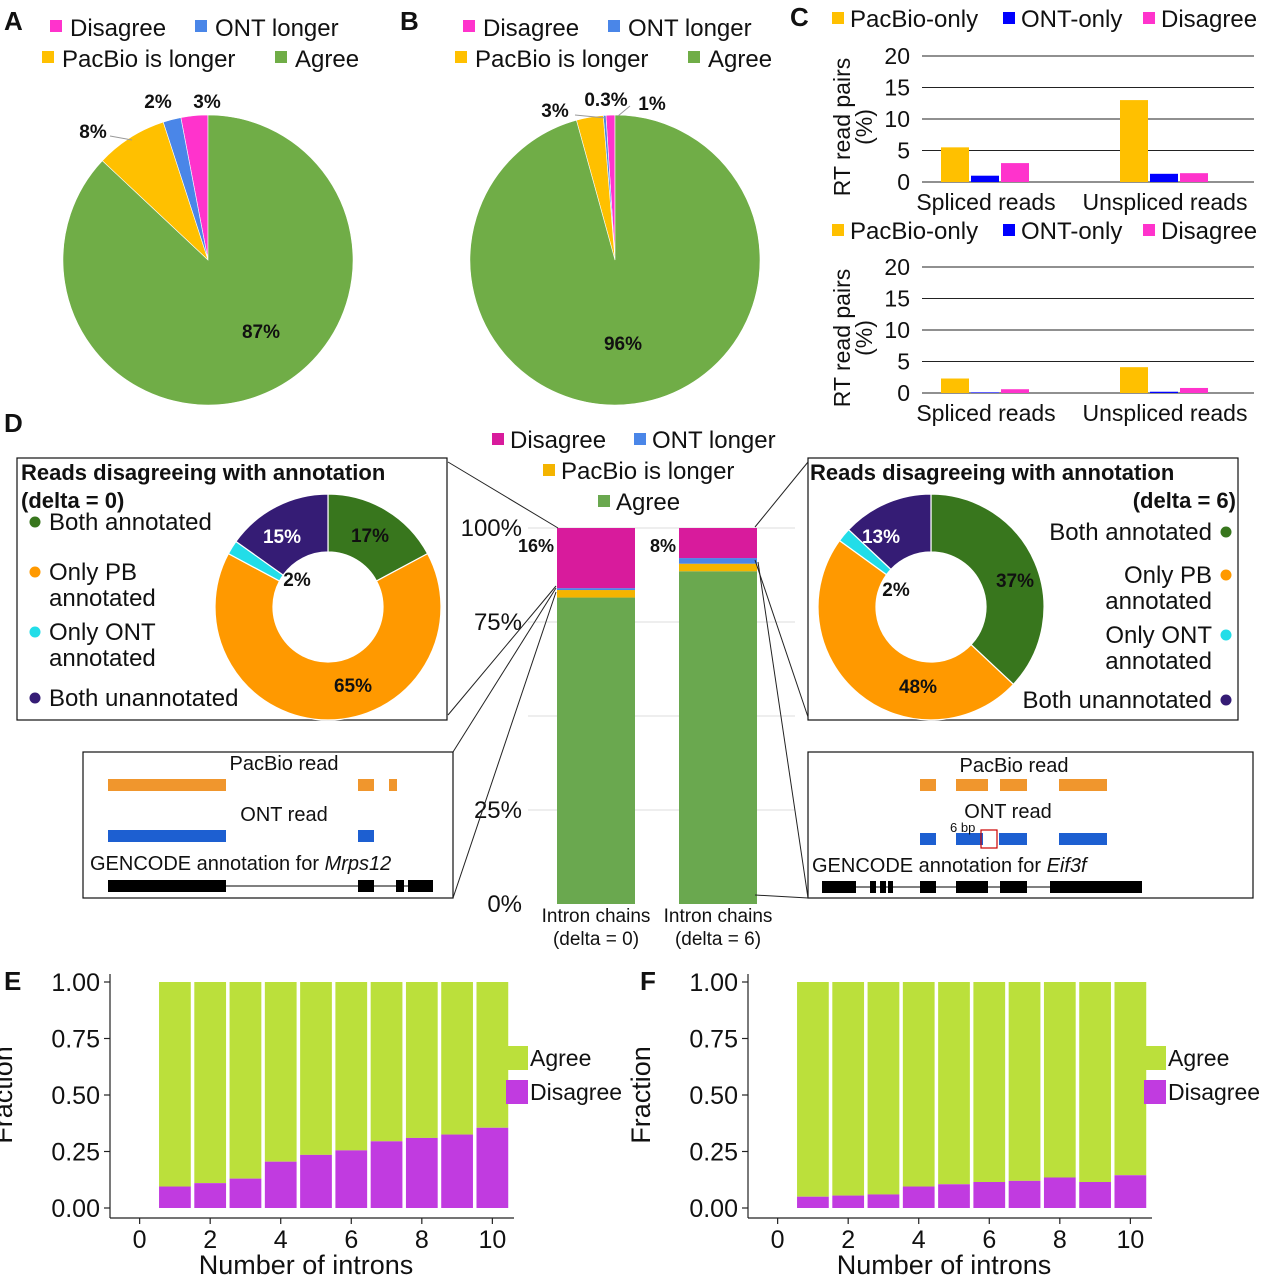 The width and height of the screenshot is (1270, 1280). Describe the element at coordinates (208, 249) in the screenshot. I see `panel-a-pie: 3% 2% 8% 87%` at that location.